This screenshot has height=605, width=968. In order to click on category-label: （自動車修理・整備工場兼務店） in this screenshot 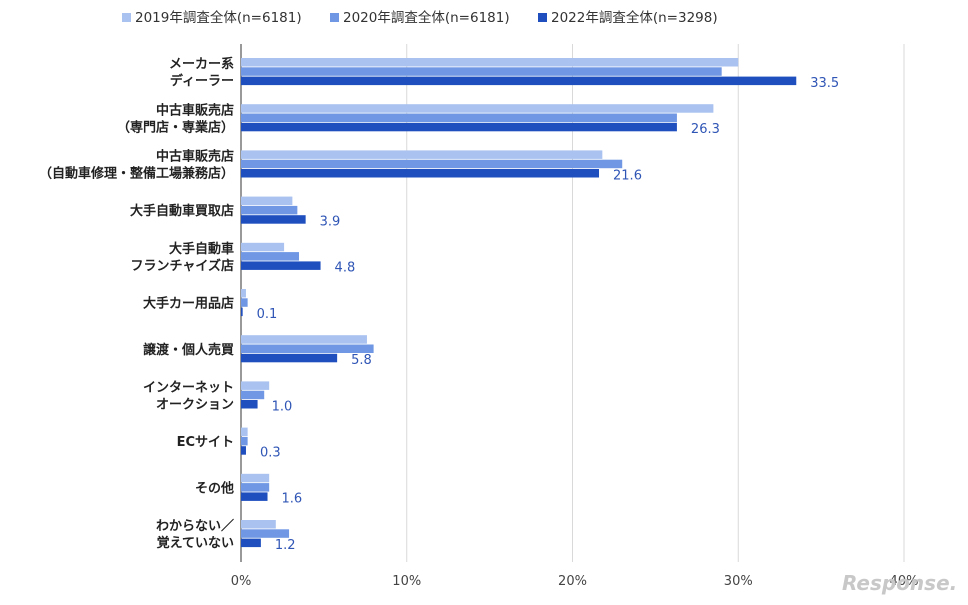, I will do `click(136, 173)`.